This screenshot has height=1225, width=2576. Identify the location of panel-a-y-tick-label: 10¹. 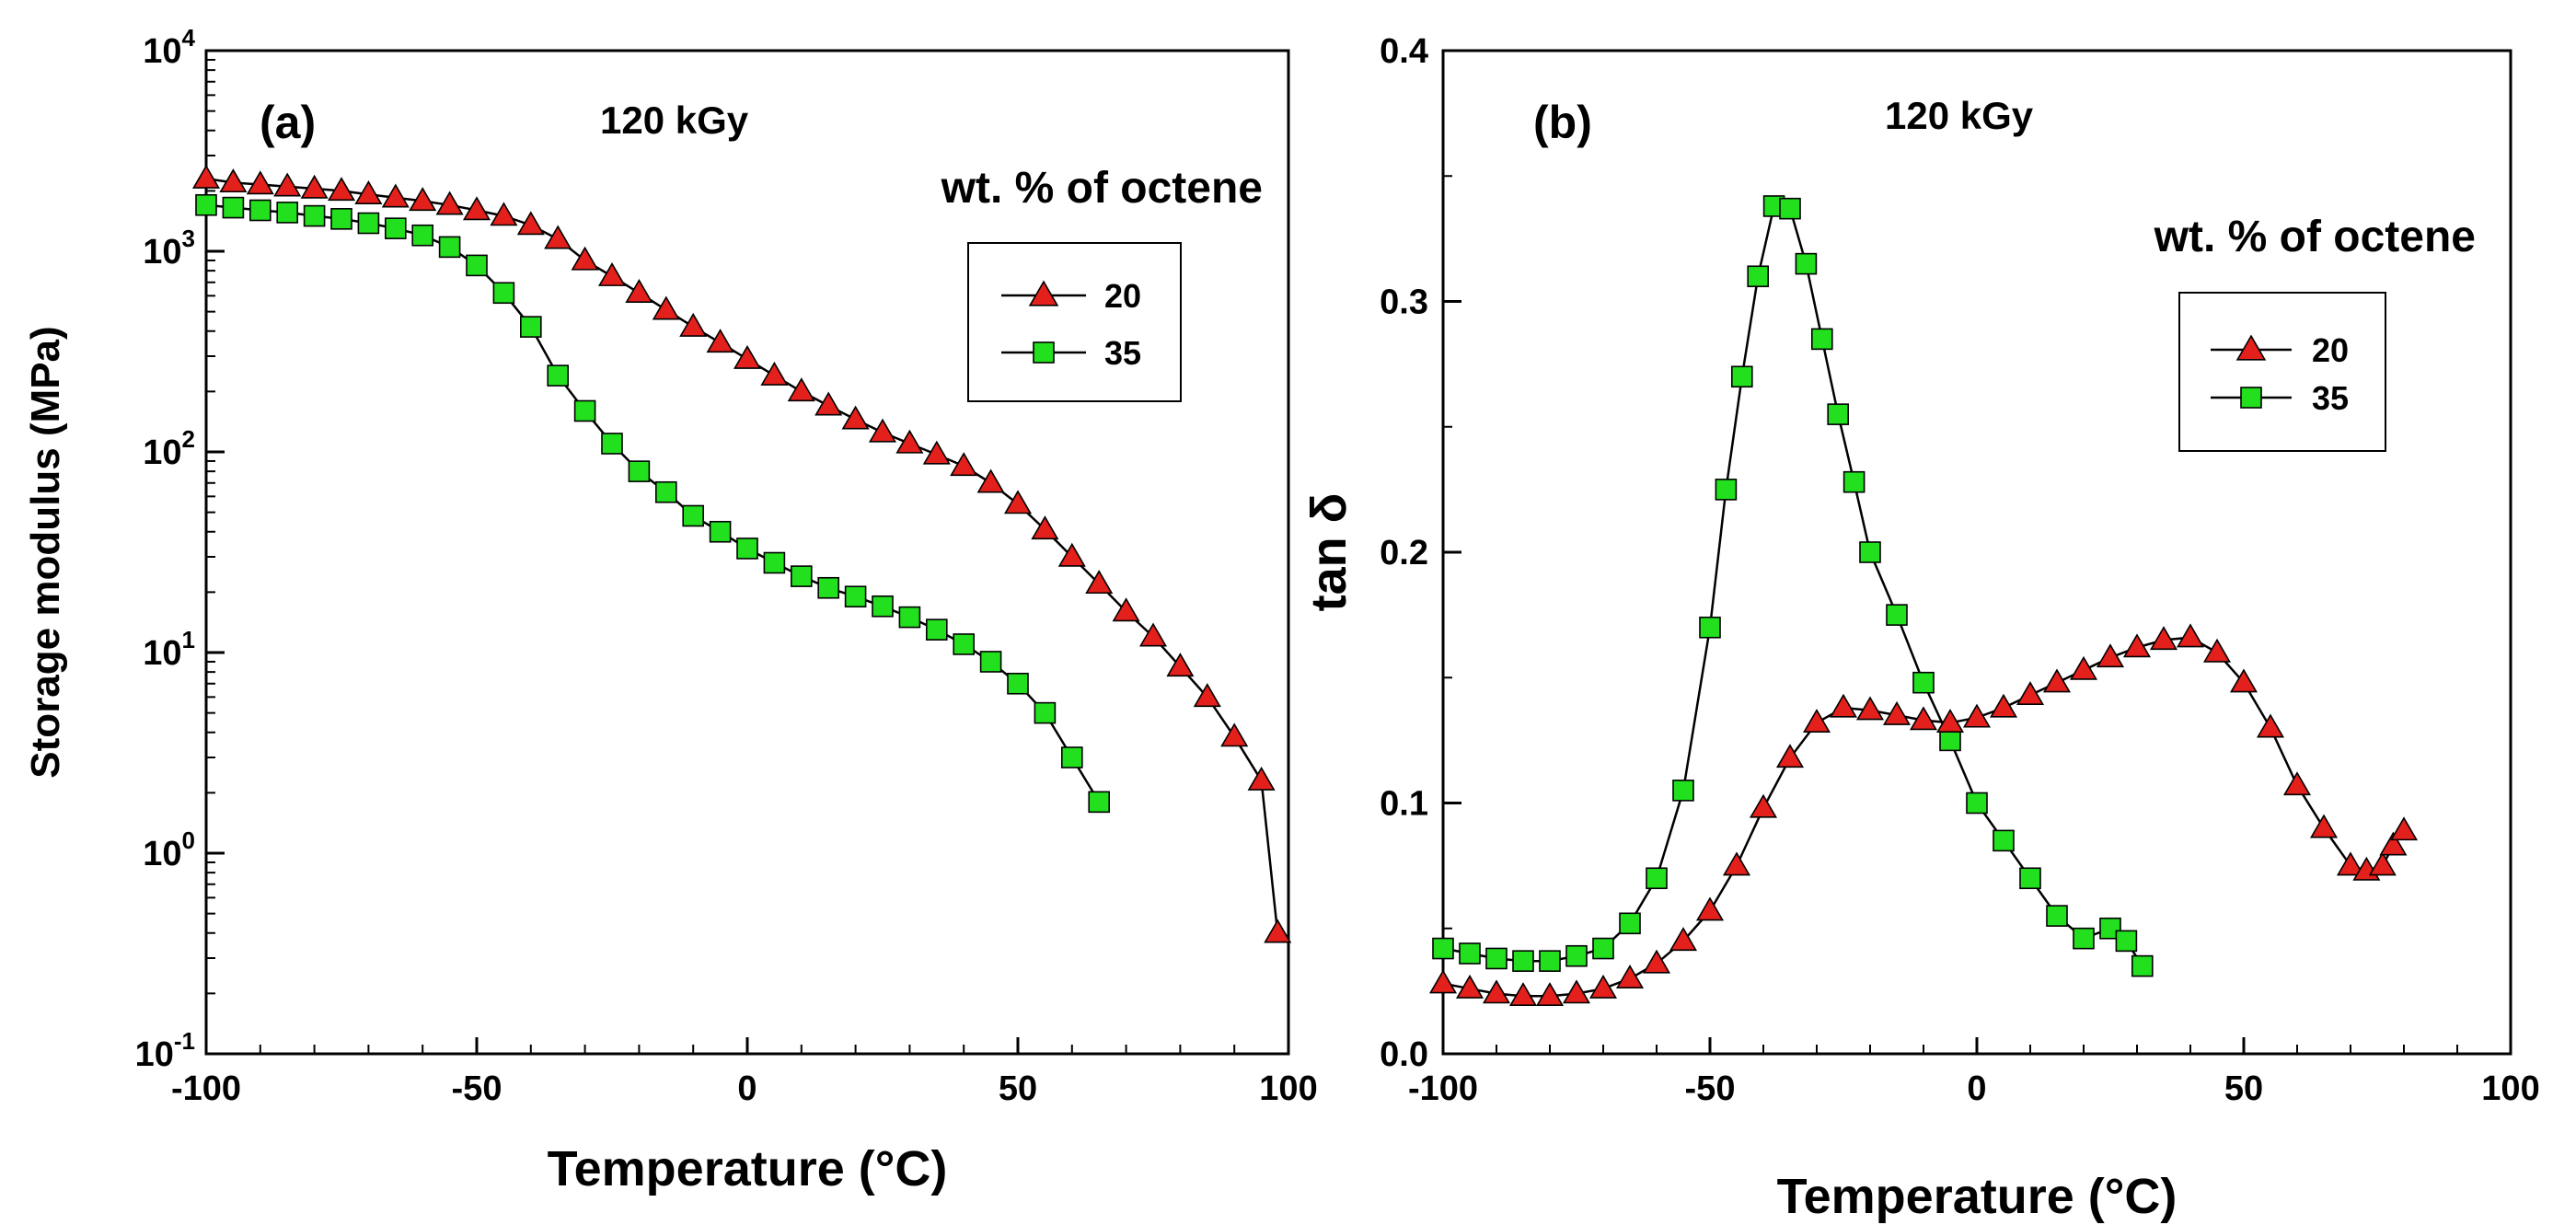
(169, 649).